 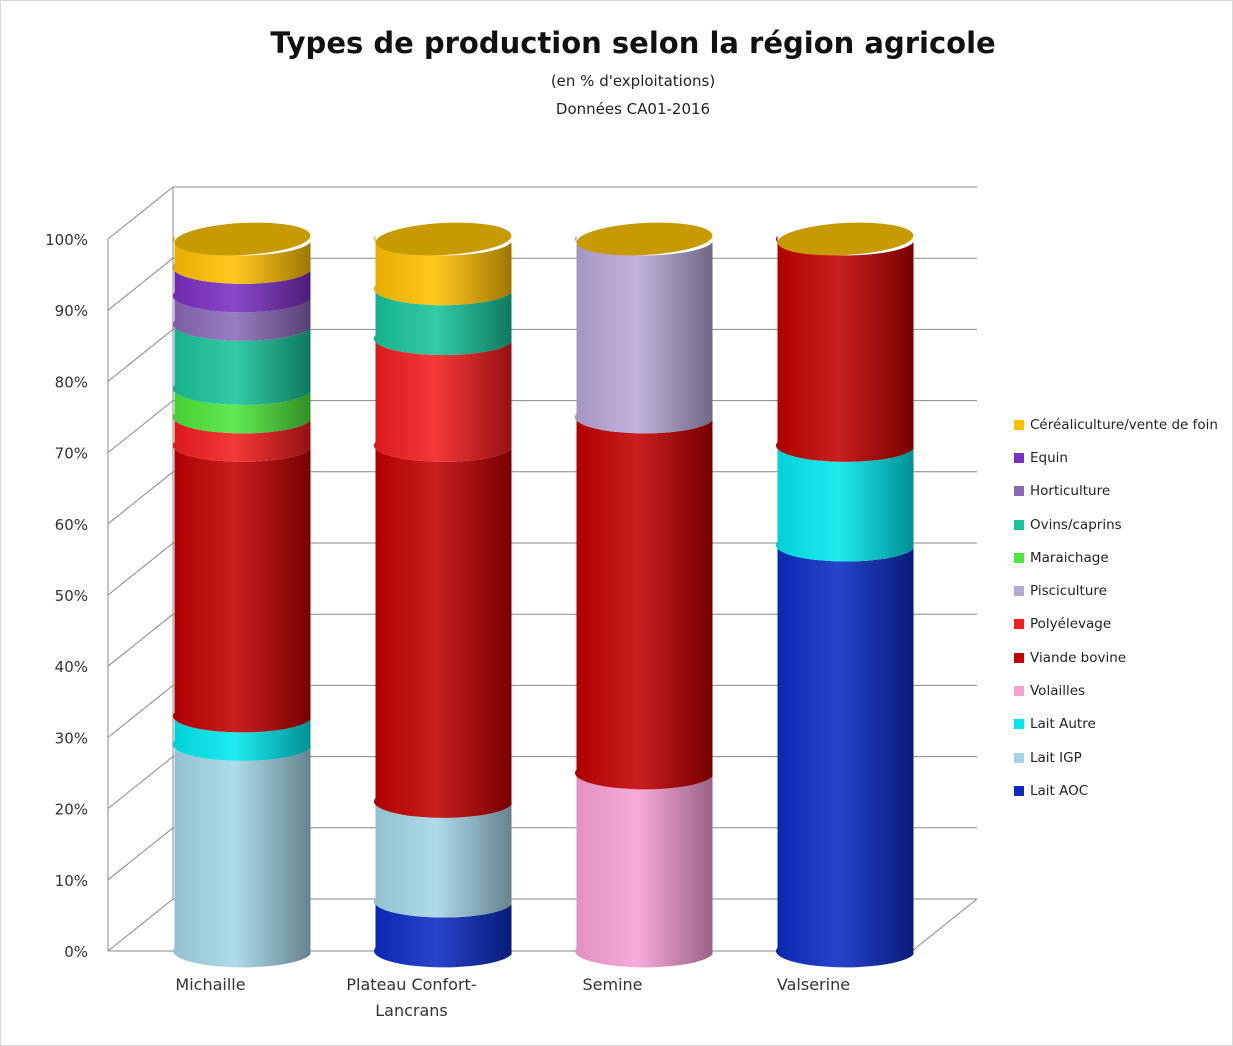 What do you see at coordinates (1116, 457) in the screenshot?
I see `legend-item: Equin` at bounding box center [1116, 457].